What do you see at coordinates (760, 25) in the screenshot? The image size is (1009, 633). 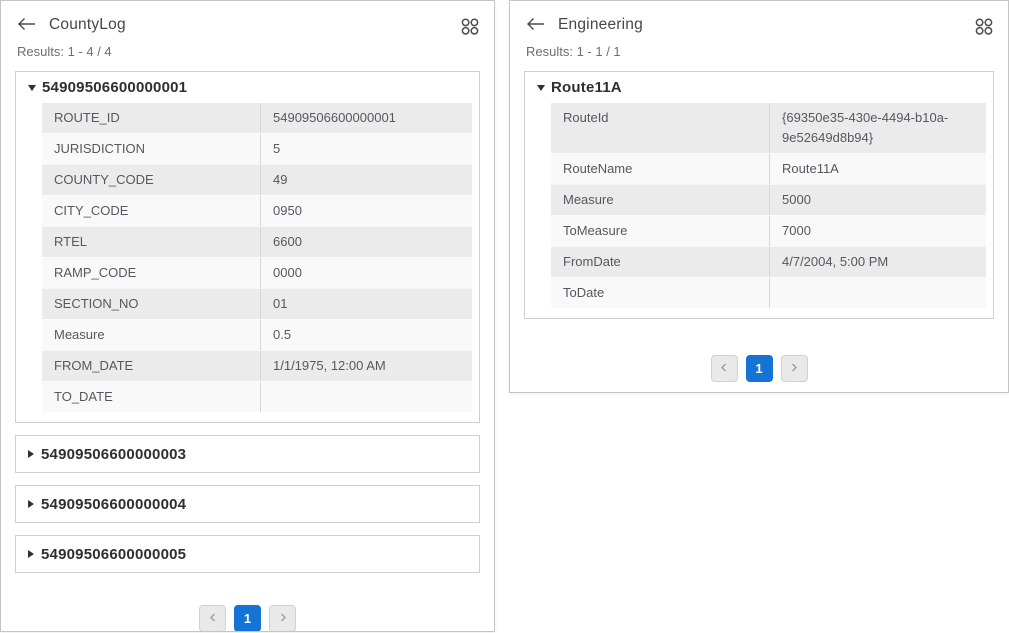 I see `header-row: Engineering` at bounding box center [760, 25].